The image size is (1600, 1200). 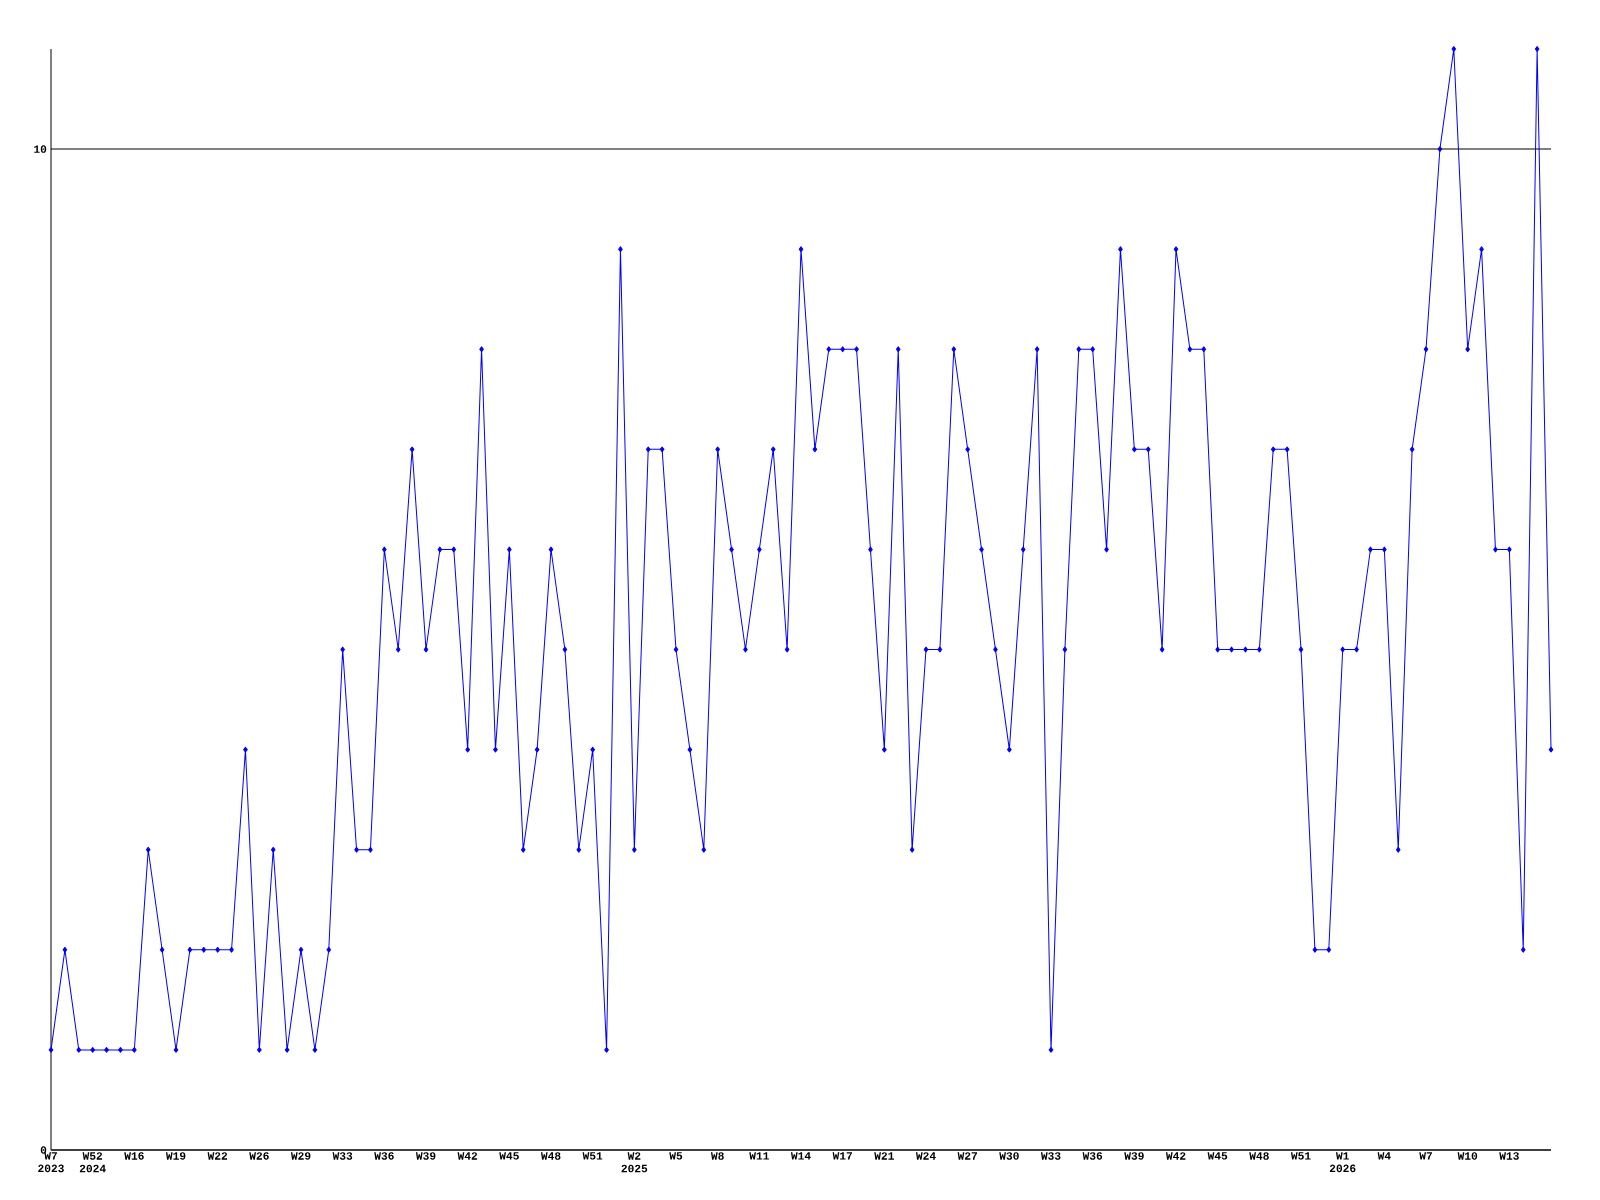 What do you see at coordinates (634, 1162) in the screenshot?
I see `x-tick-label: W2 2025` at bounding box center [634, 1162].